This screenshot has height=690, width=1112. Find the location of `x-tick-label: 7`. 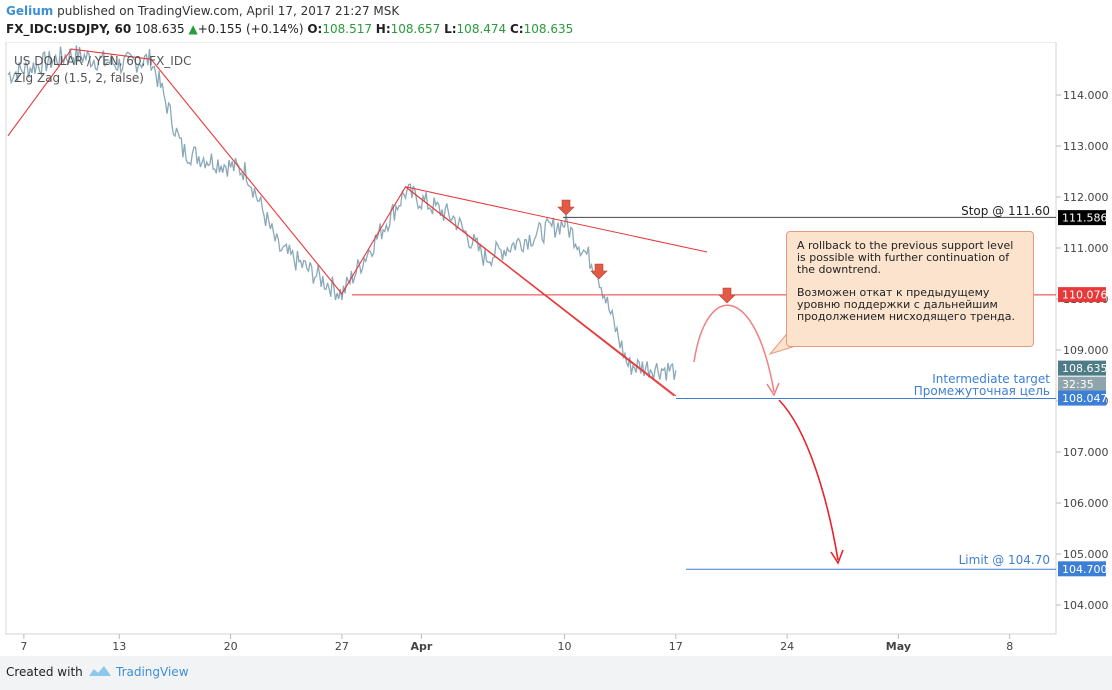

x-tick-label: 7 is located at coordinates (23, 646).